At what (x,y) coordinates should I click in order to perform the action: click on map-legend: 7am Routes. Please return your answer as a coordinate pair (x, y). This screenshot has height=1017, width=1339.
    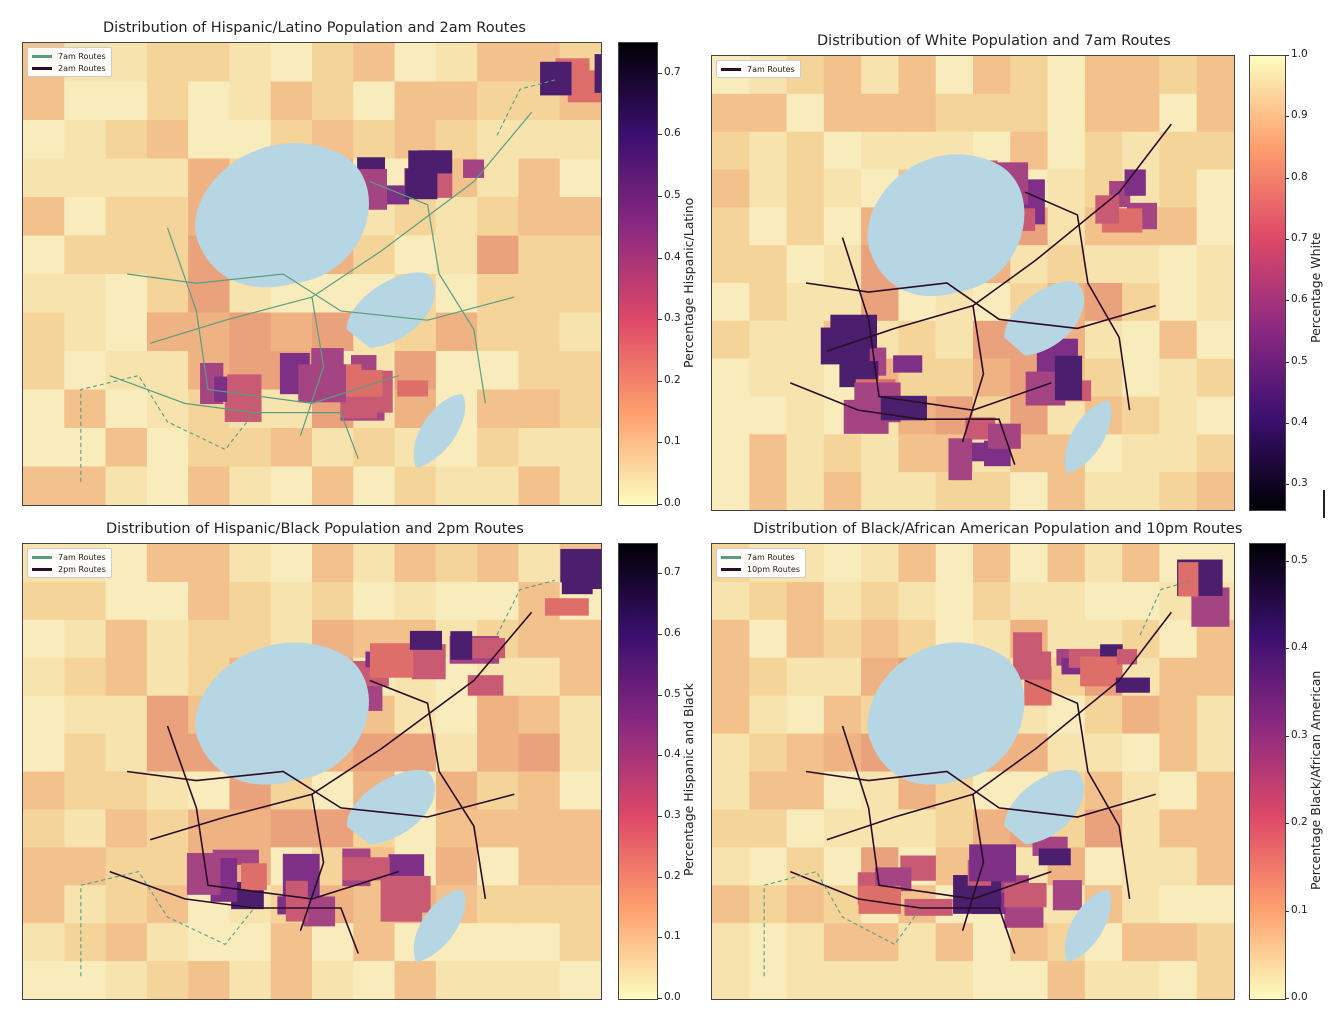
    Looking at the image, I should click on (758, 69).